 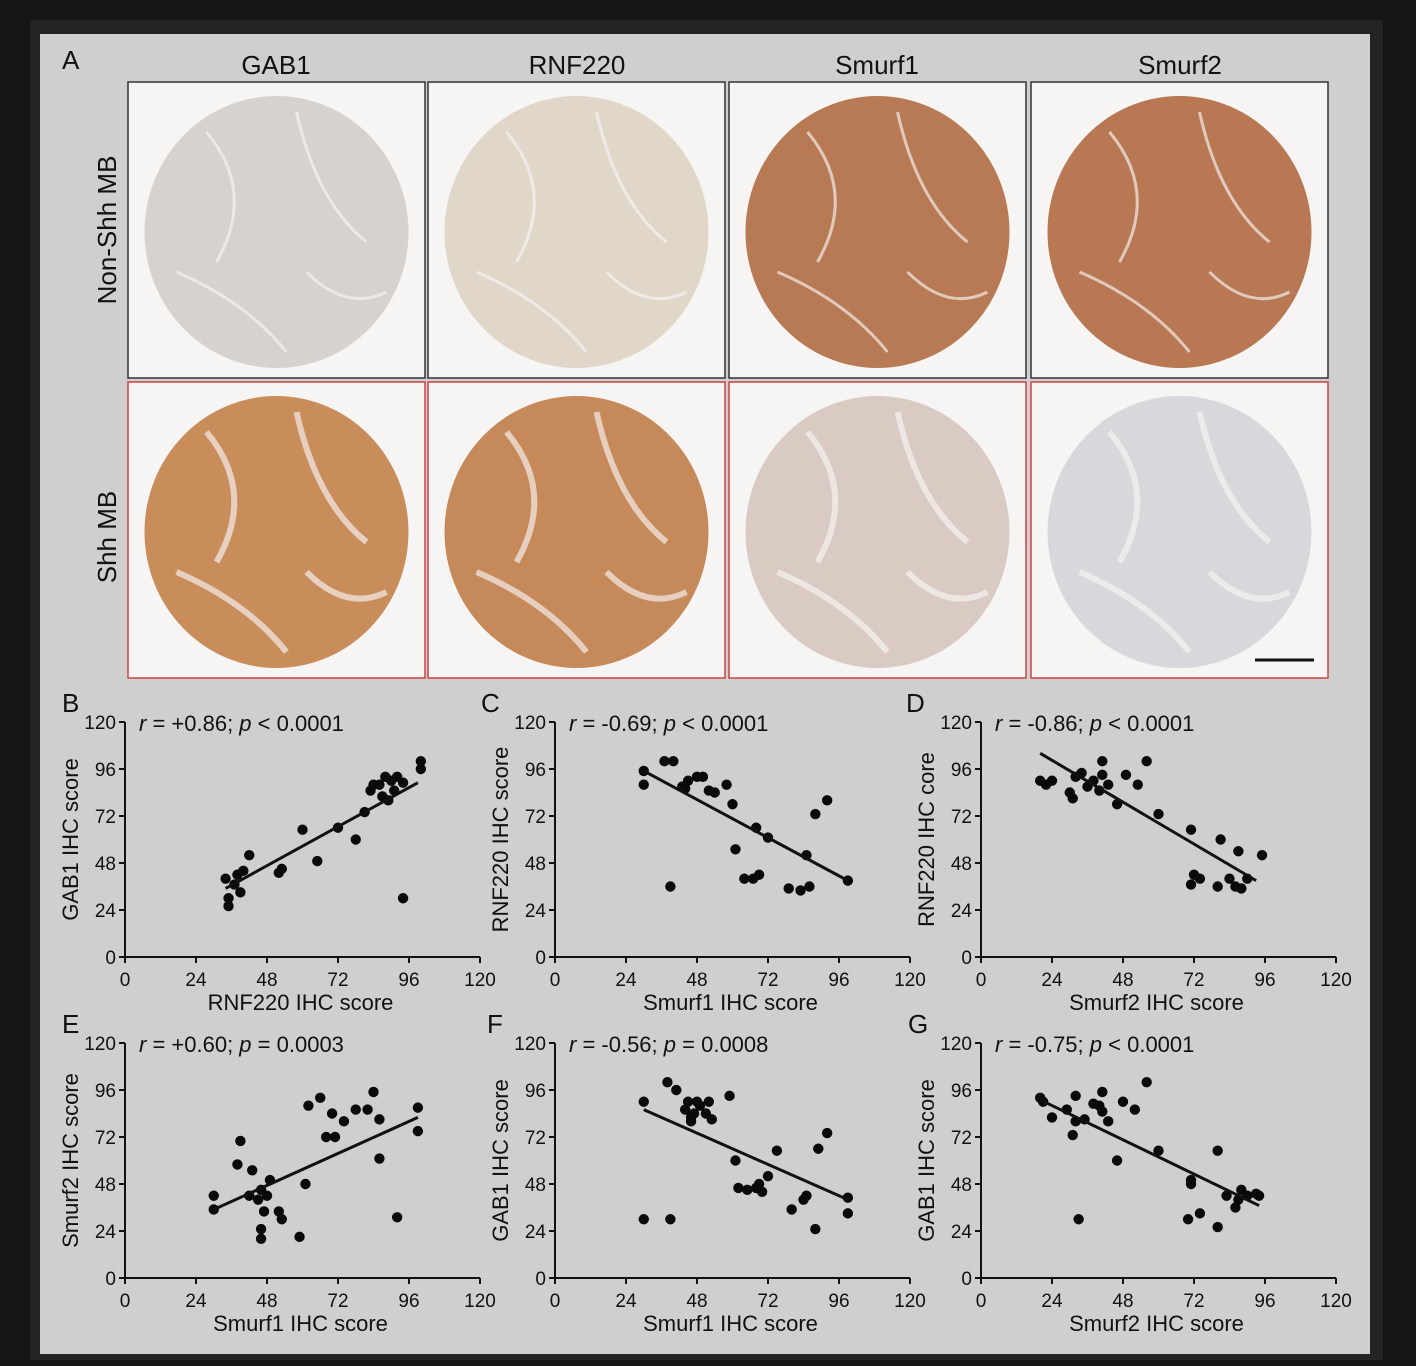 What do you see at coordinates (1094, 723) in the screenshot?
I see `correlation-annotation: r = -0.86; p < 0.0001` at bounding box center [1094, 723].